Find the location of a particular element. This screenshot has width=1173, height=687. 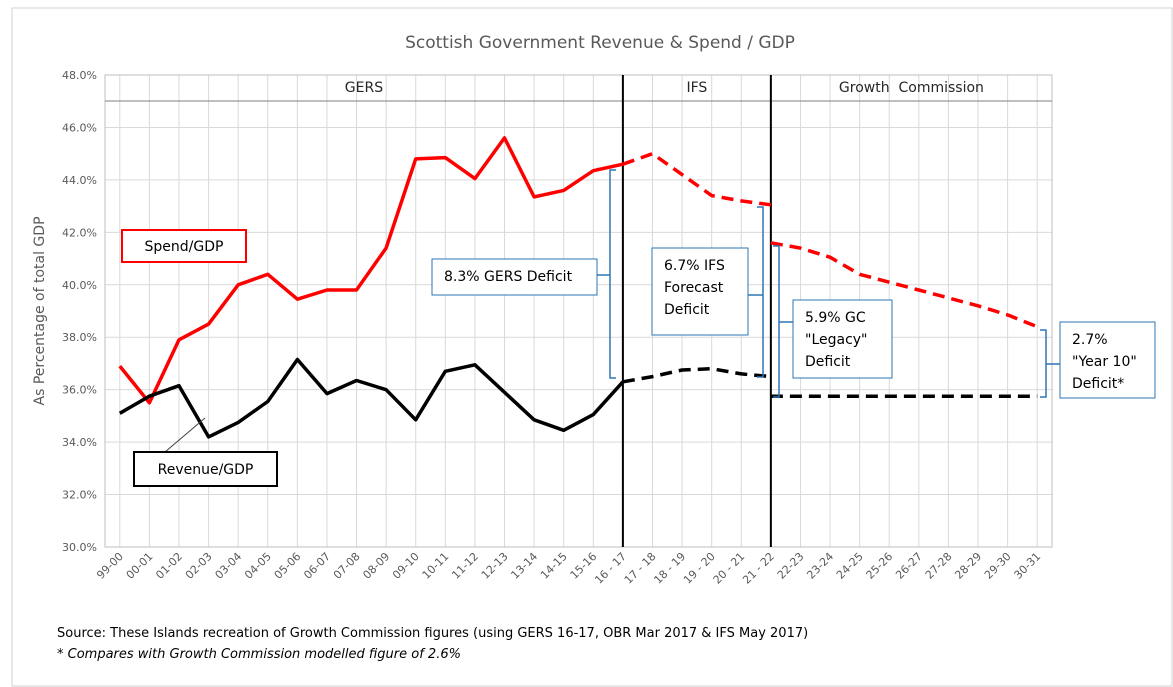

x-tick-label: 23-24 is located at coordinates (820, 566).